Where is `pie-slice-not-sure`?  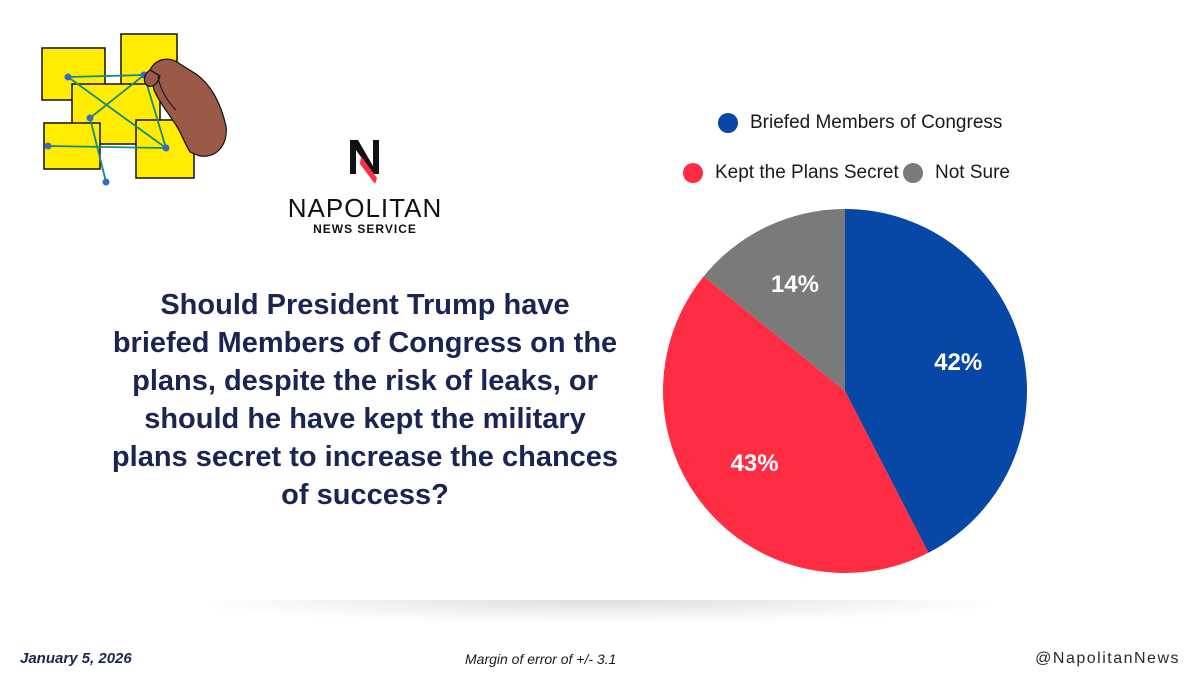 pie-slice-not-sure is located at coordinates (774, 300).